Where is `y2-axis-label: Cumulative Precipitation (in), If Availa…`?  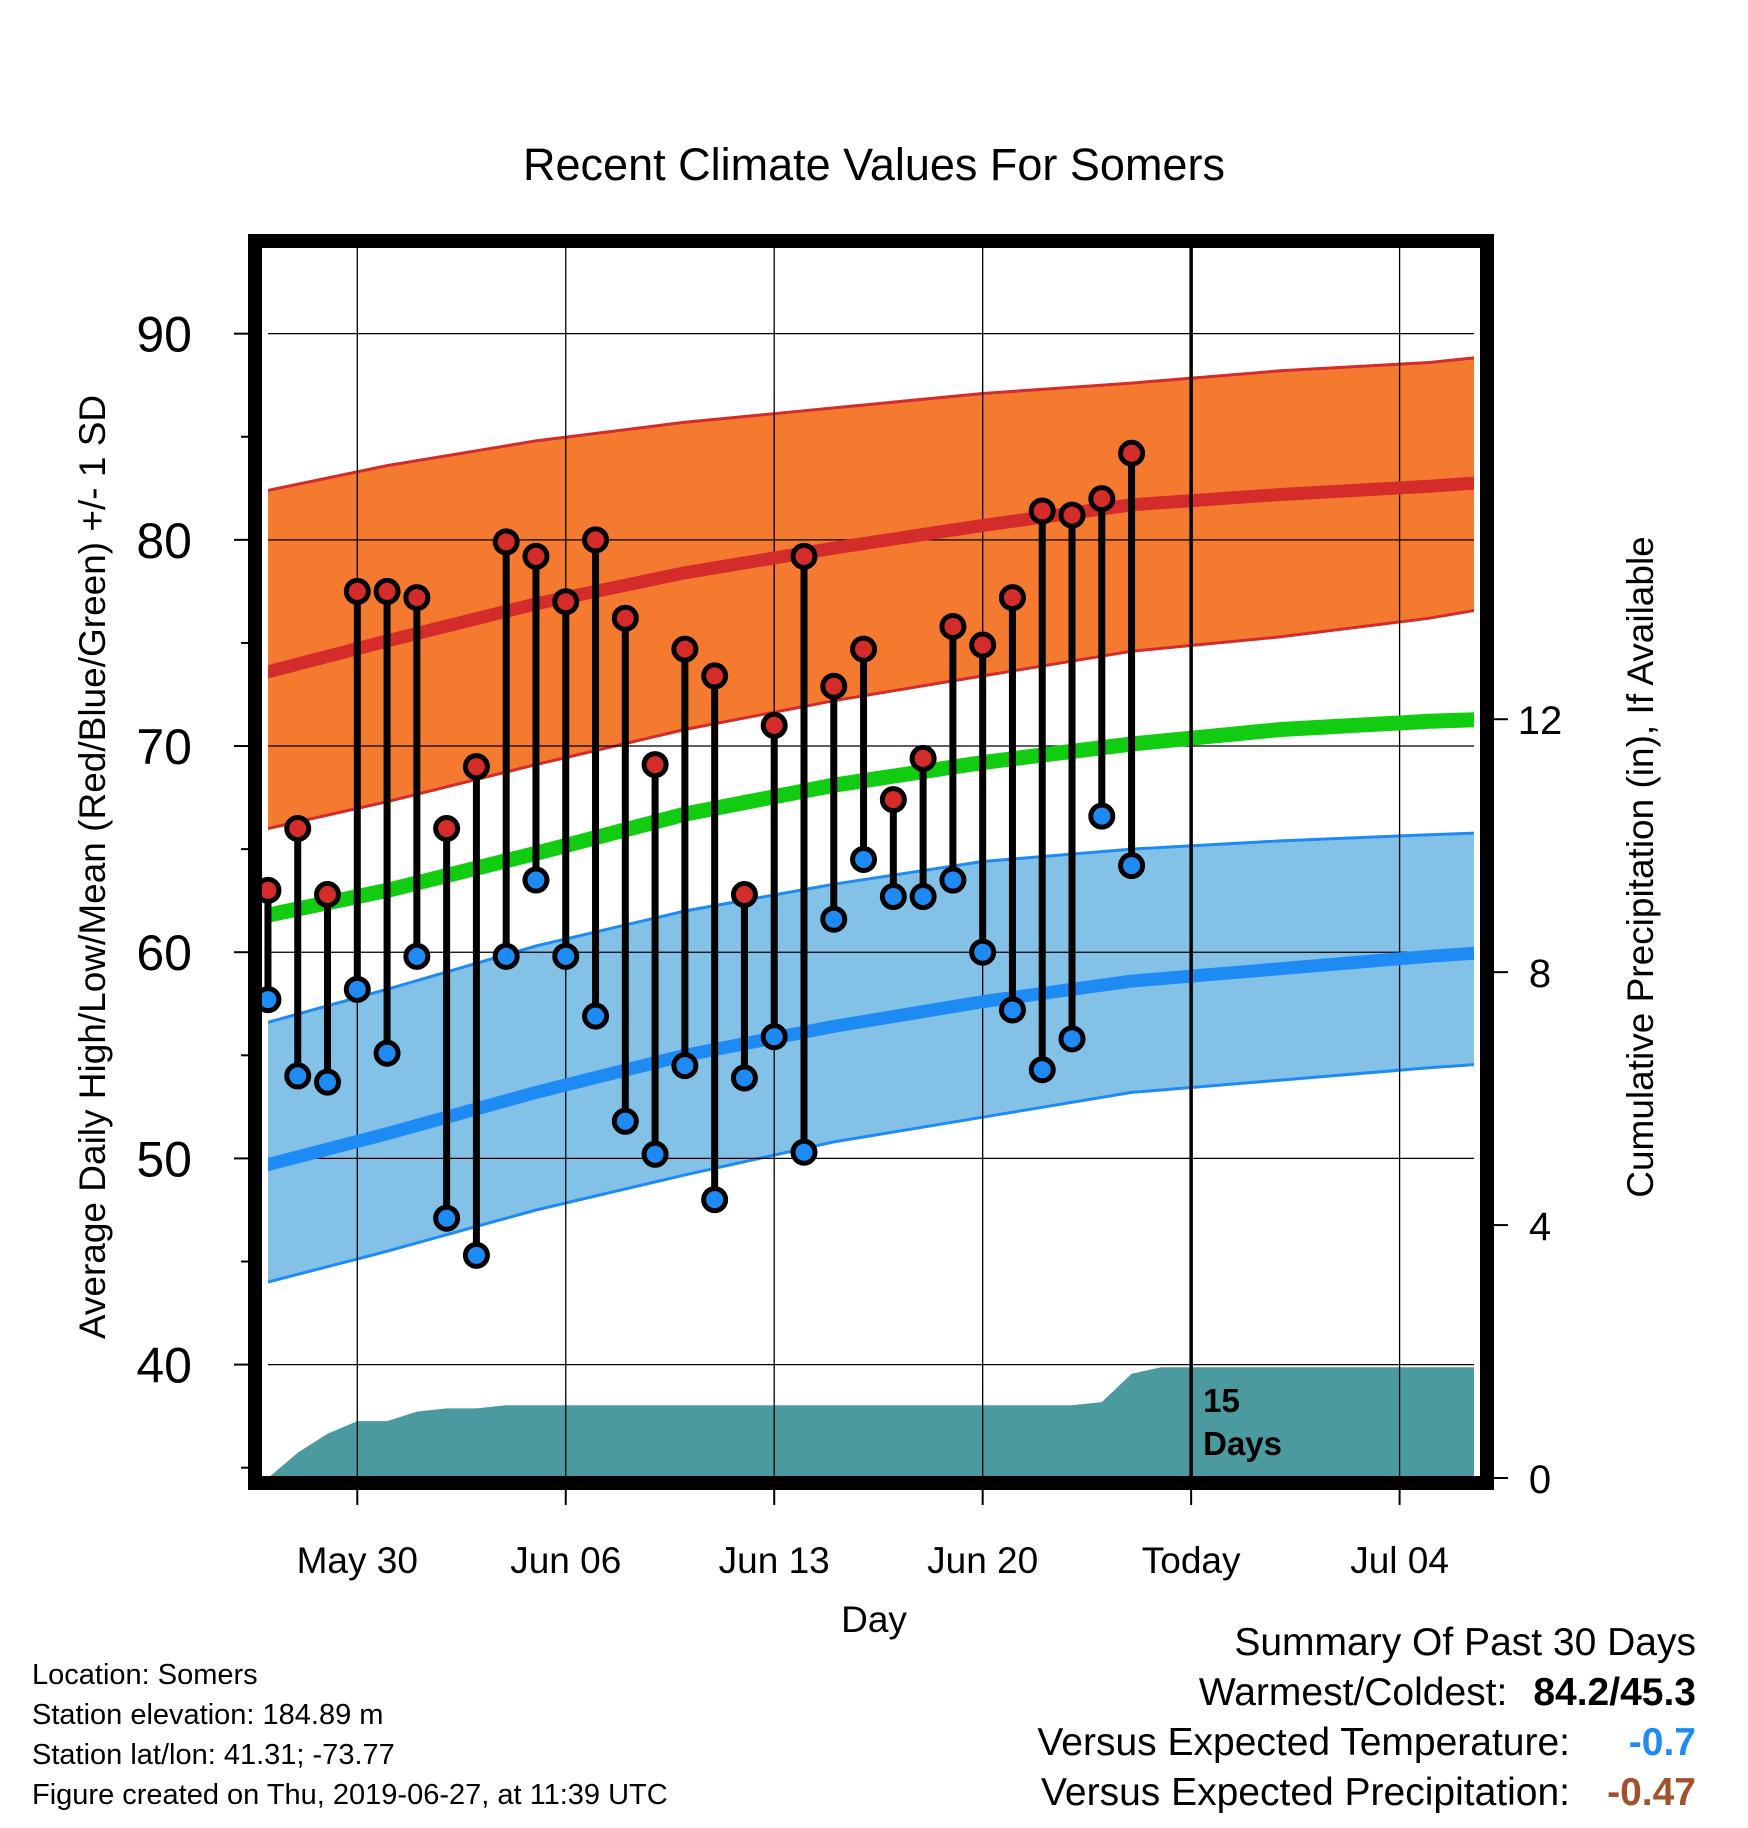 y2-axis-label: Cumulative Precipitation (in), If Availa… is located at coordinates (1640, 867).